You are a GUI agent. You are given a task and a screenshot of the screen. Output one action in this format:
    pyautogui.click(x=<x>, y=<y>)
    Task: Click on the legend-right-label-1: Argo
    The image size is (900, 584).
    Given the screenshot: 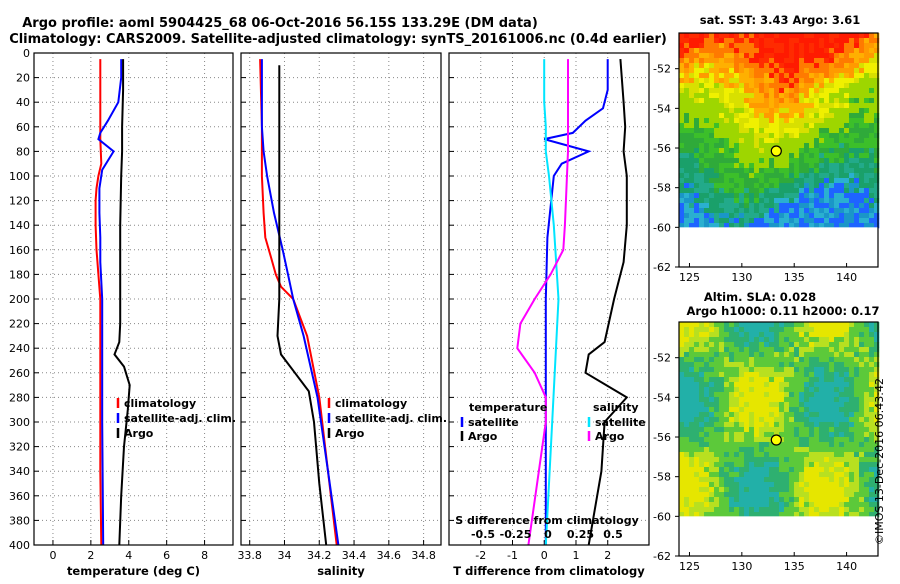 What is the action you would take?
    pyautogui.click(x=610, y=436)
    